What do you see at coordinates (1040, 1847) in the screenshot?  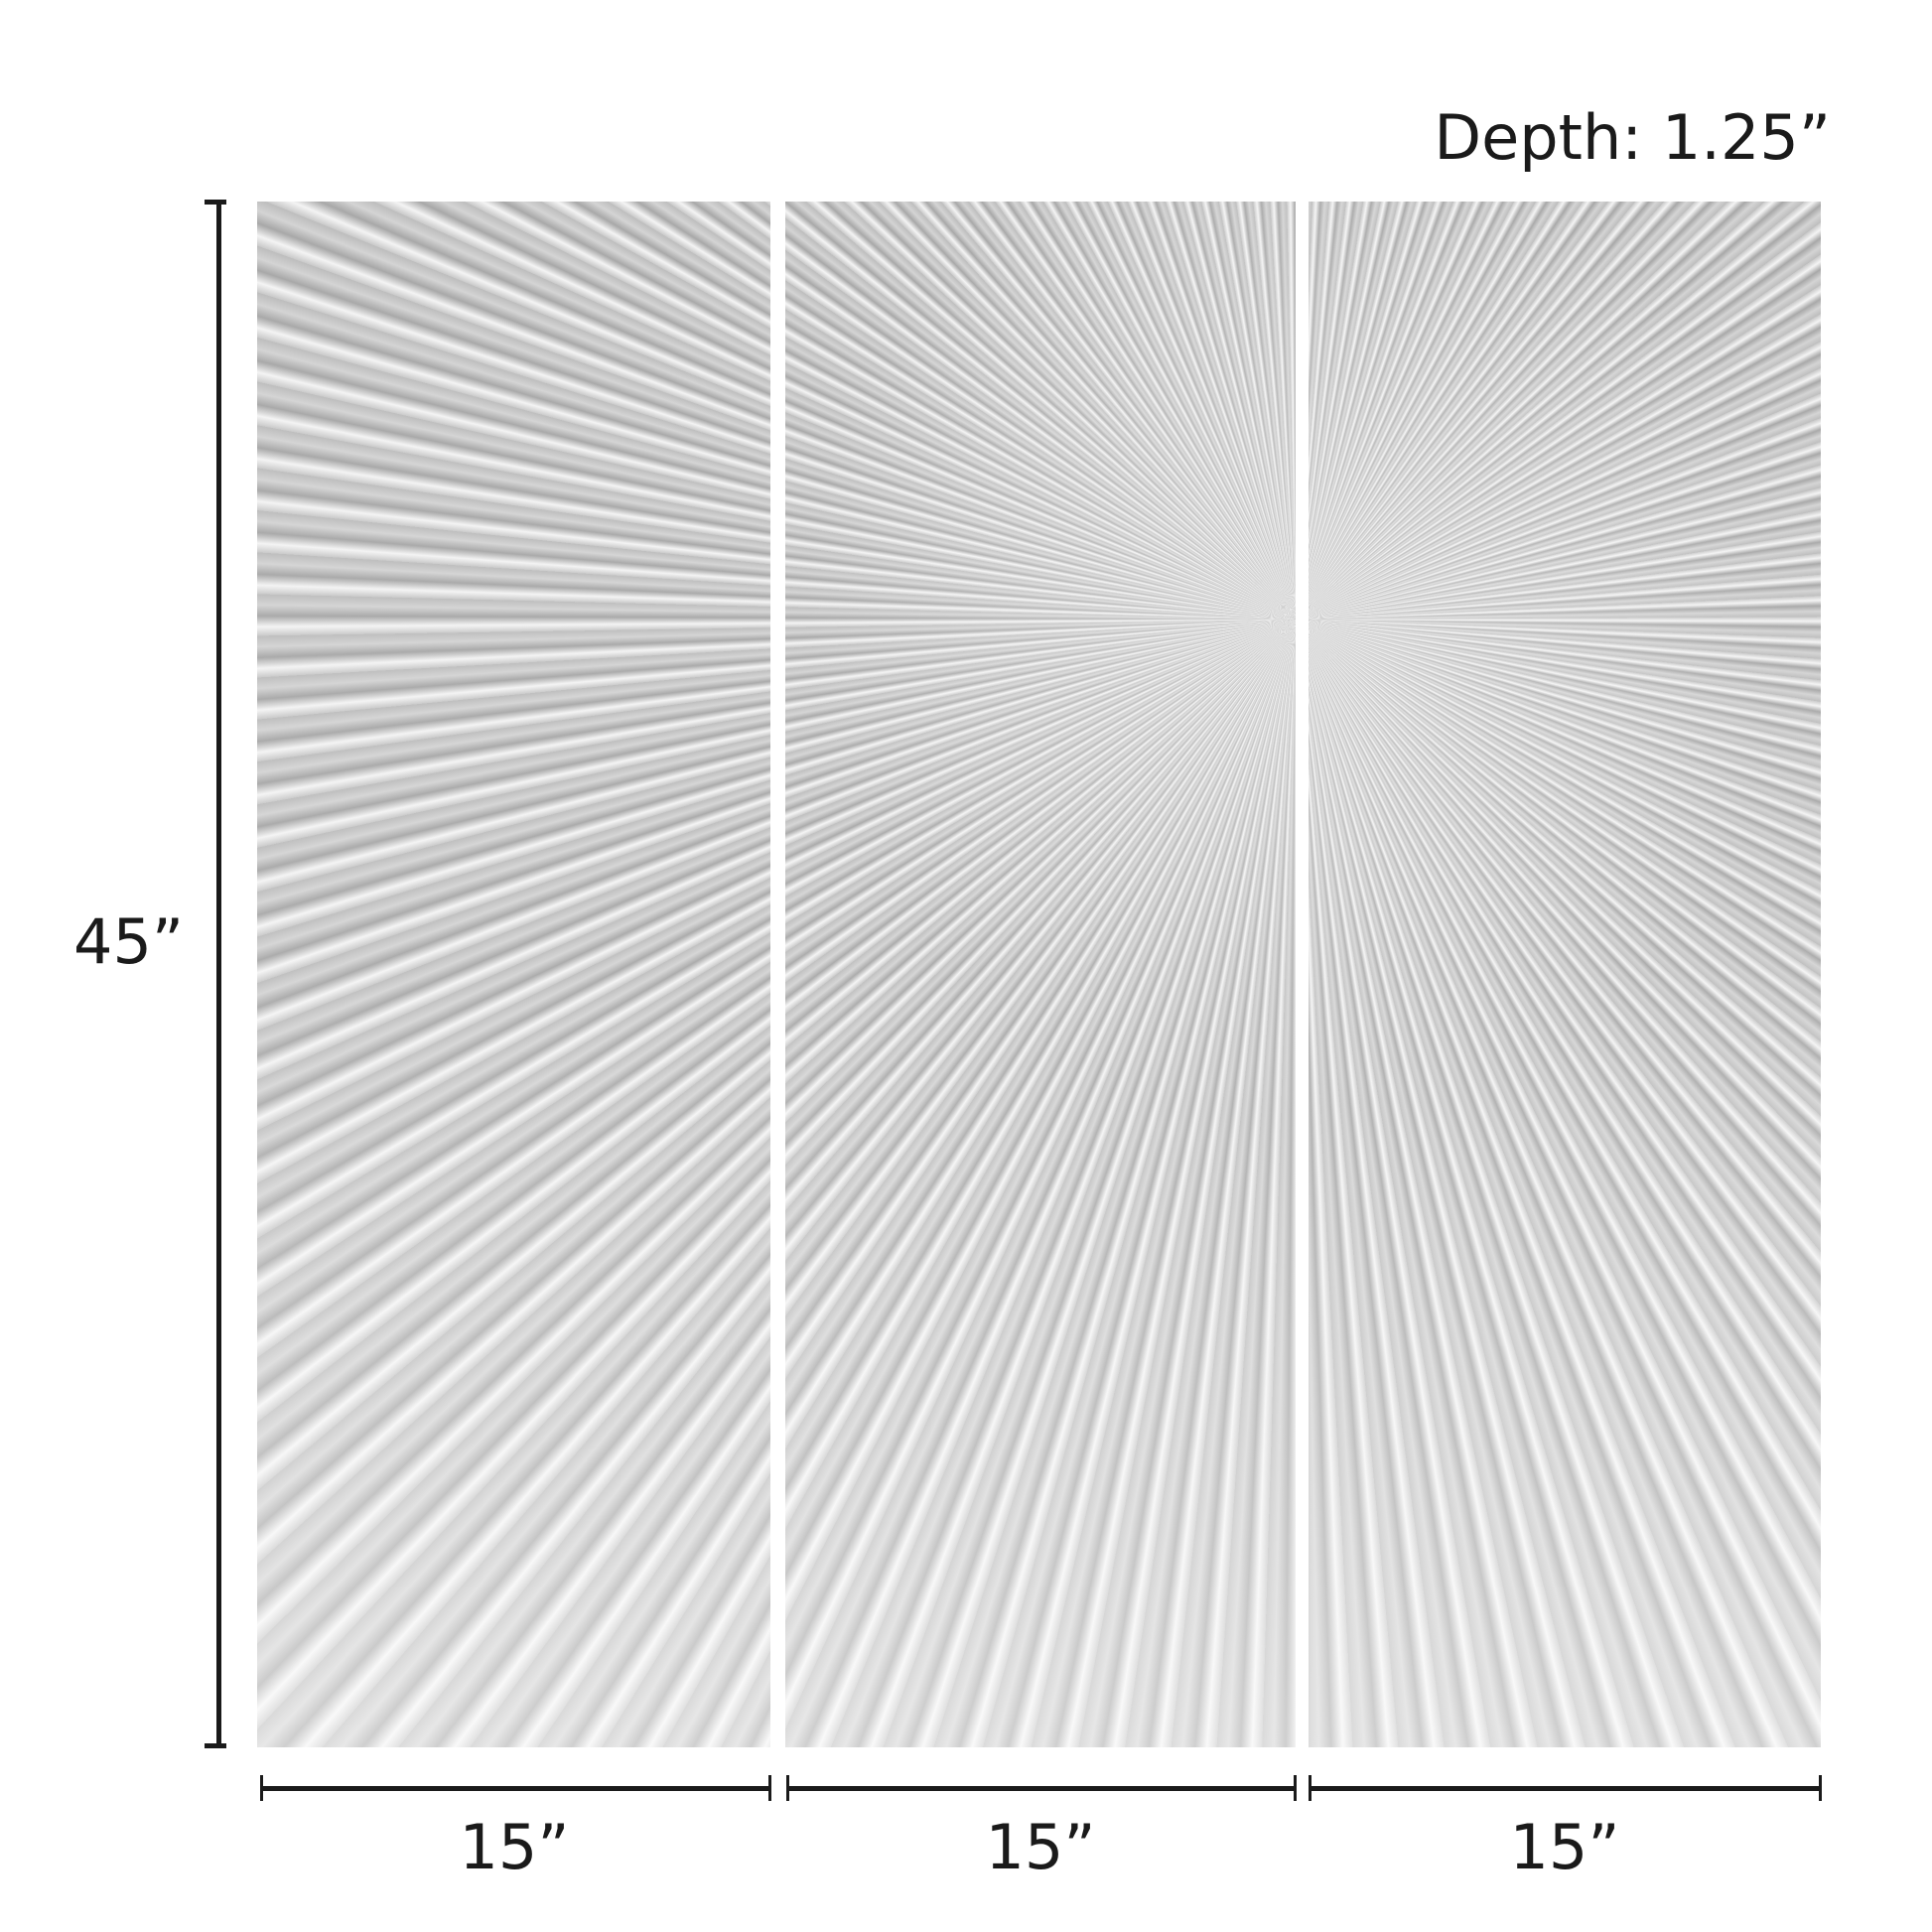 I see `width-label-center: 15”` at bounding box center [1040, 1847].